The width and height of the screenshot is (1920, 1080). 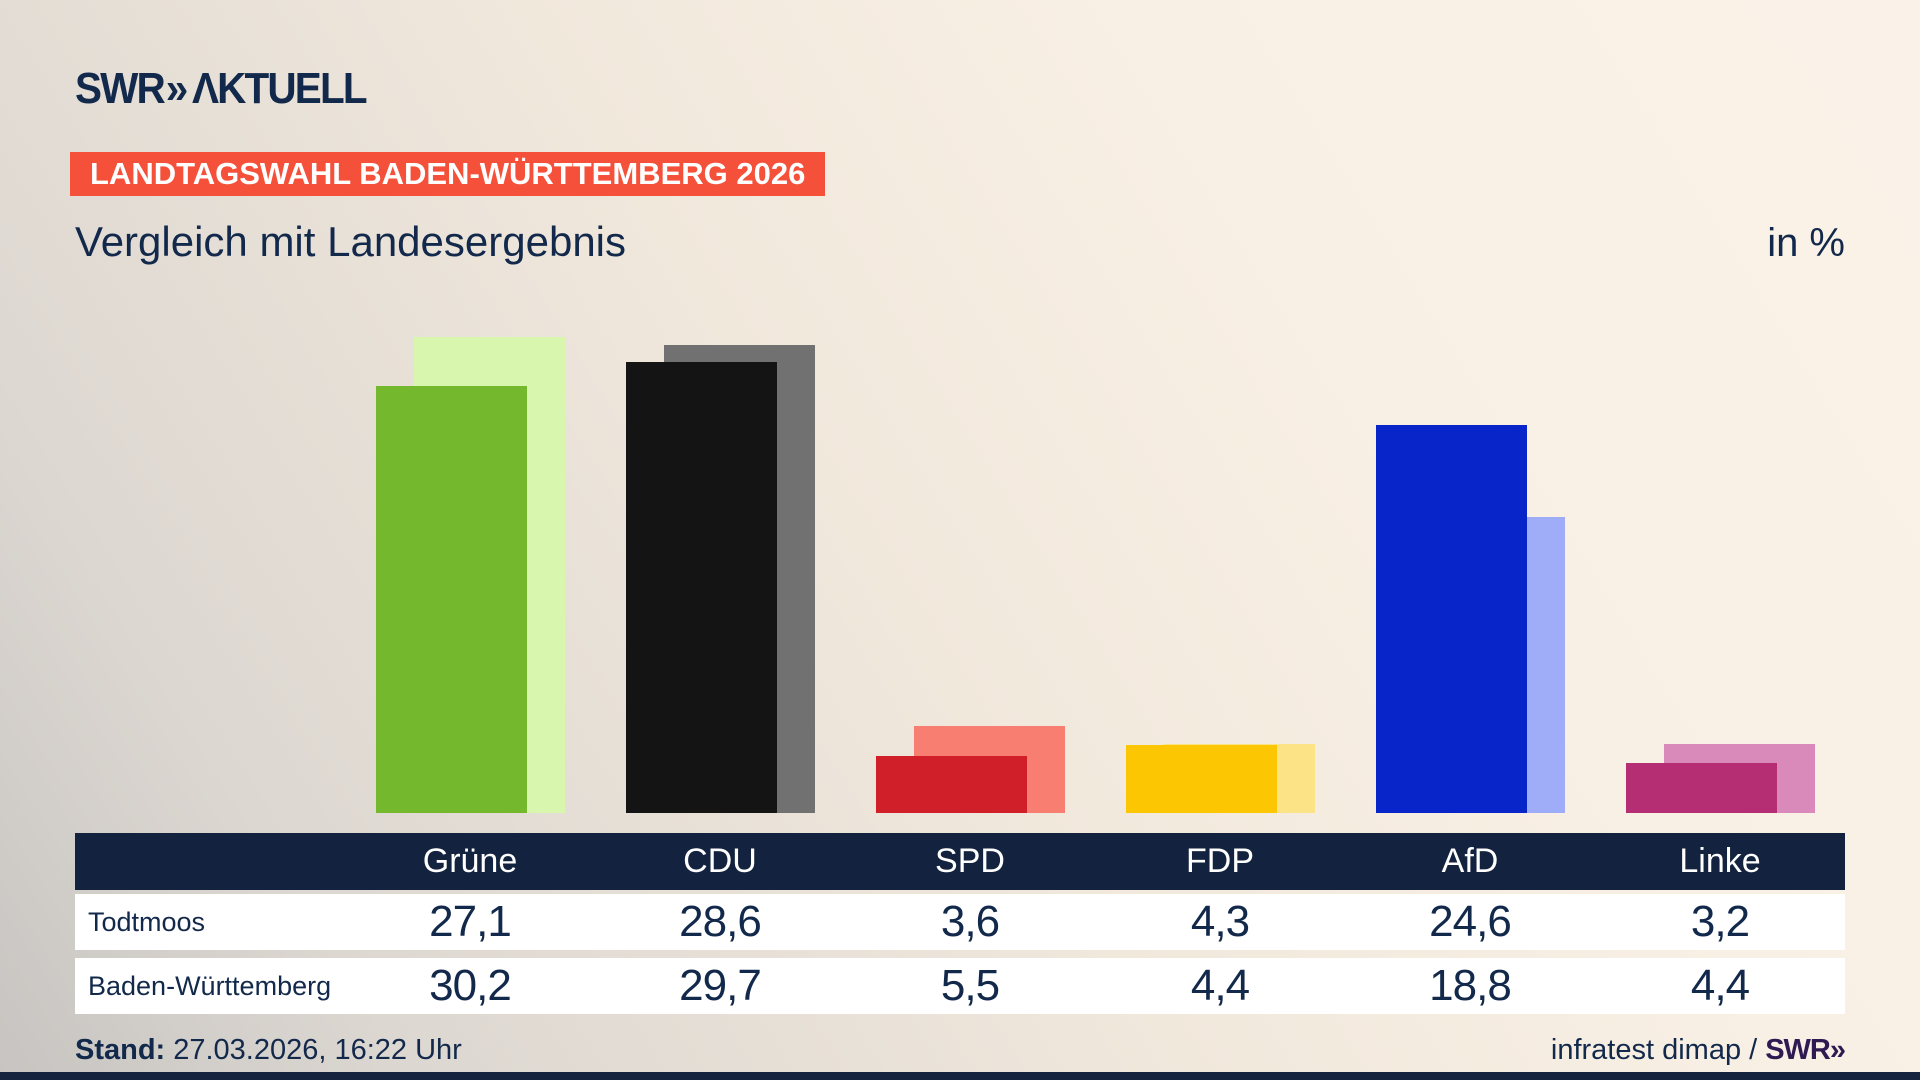 What do you see at coordinates (1470, 861) in the screenshot?
I see `column-header-afd: AfD` at bounding box center [1470, 861].